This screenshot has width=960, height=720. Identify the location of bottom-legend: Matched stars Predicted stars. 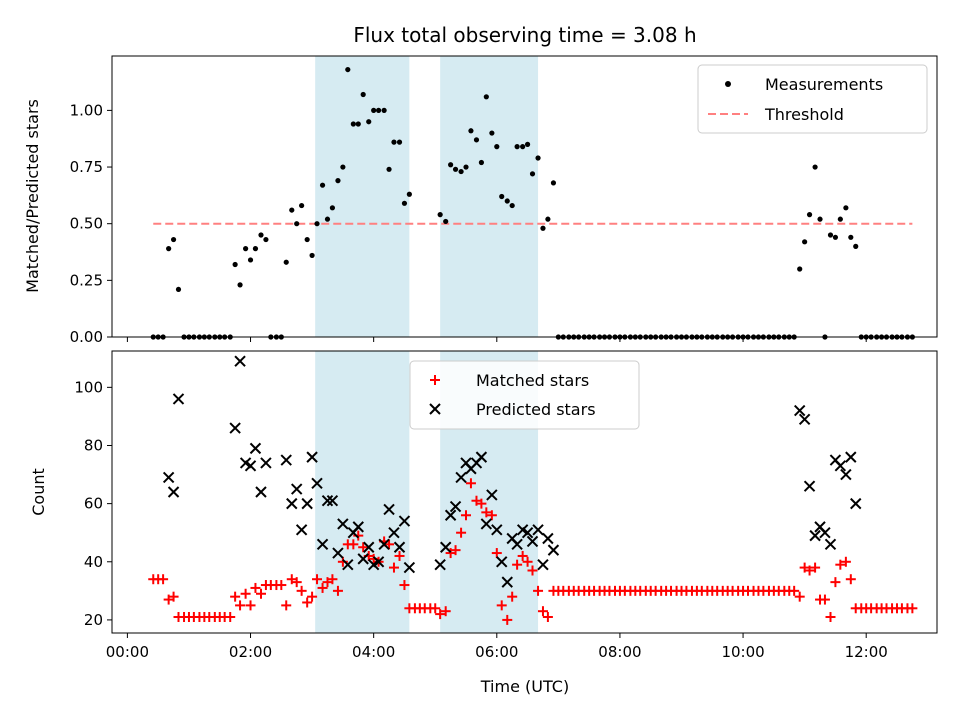
(524, 395).